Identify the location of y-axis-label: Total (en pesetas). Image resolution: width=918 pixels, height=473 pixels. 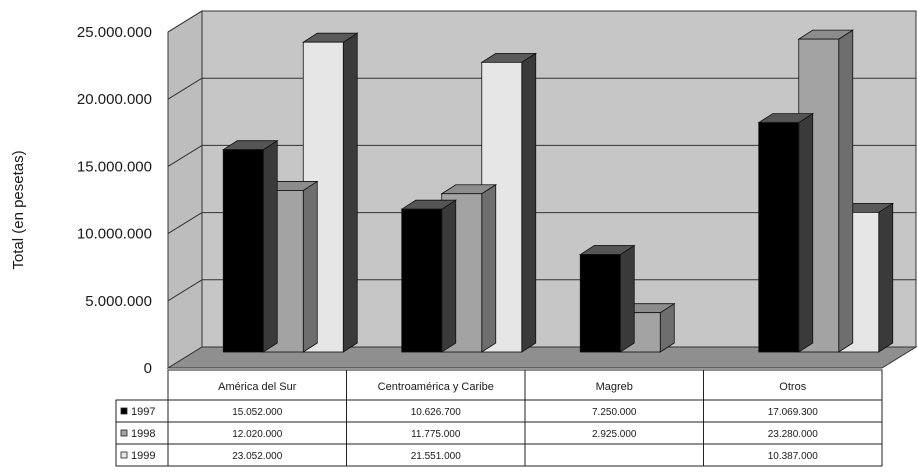
(18, 209).